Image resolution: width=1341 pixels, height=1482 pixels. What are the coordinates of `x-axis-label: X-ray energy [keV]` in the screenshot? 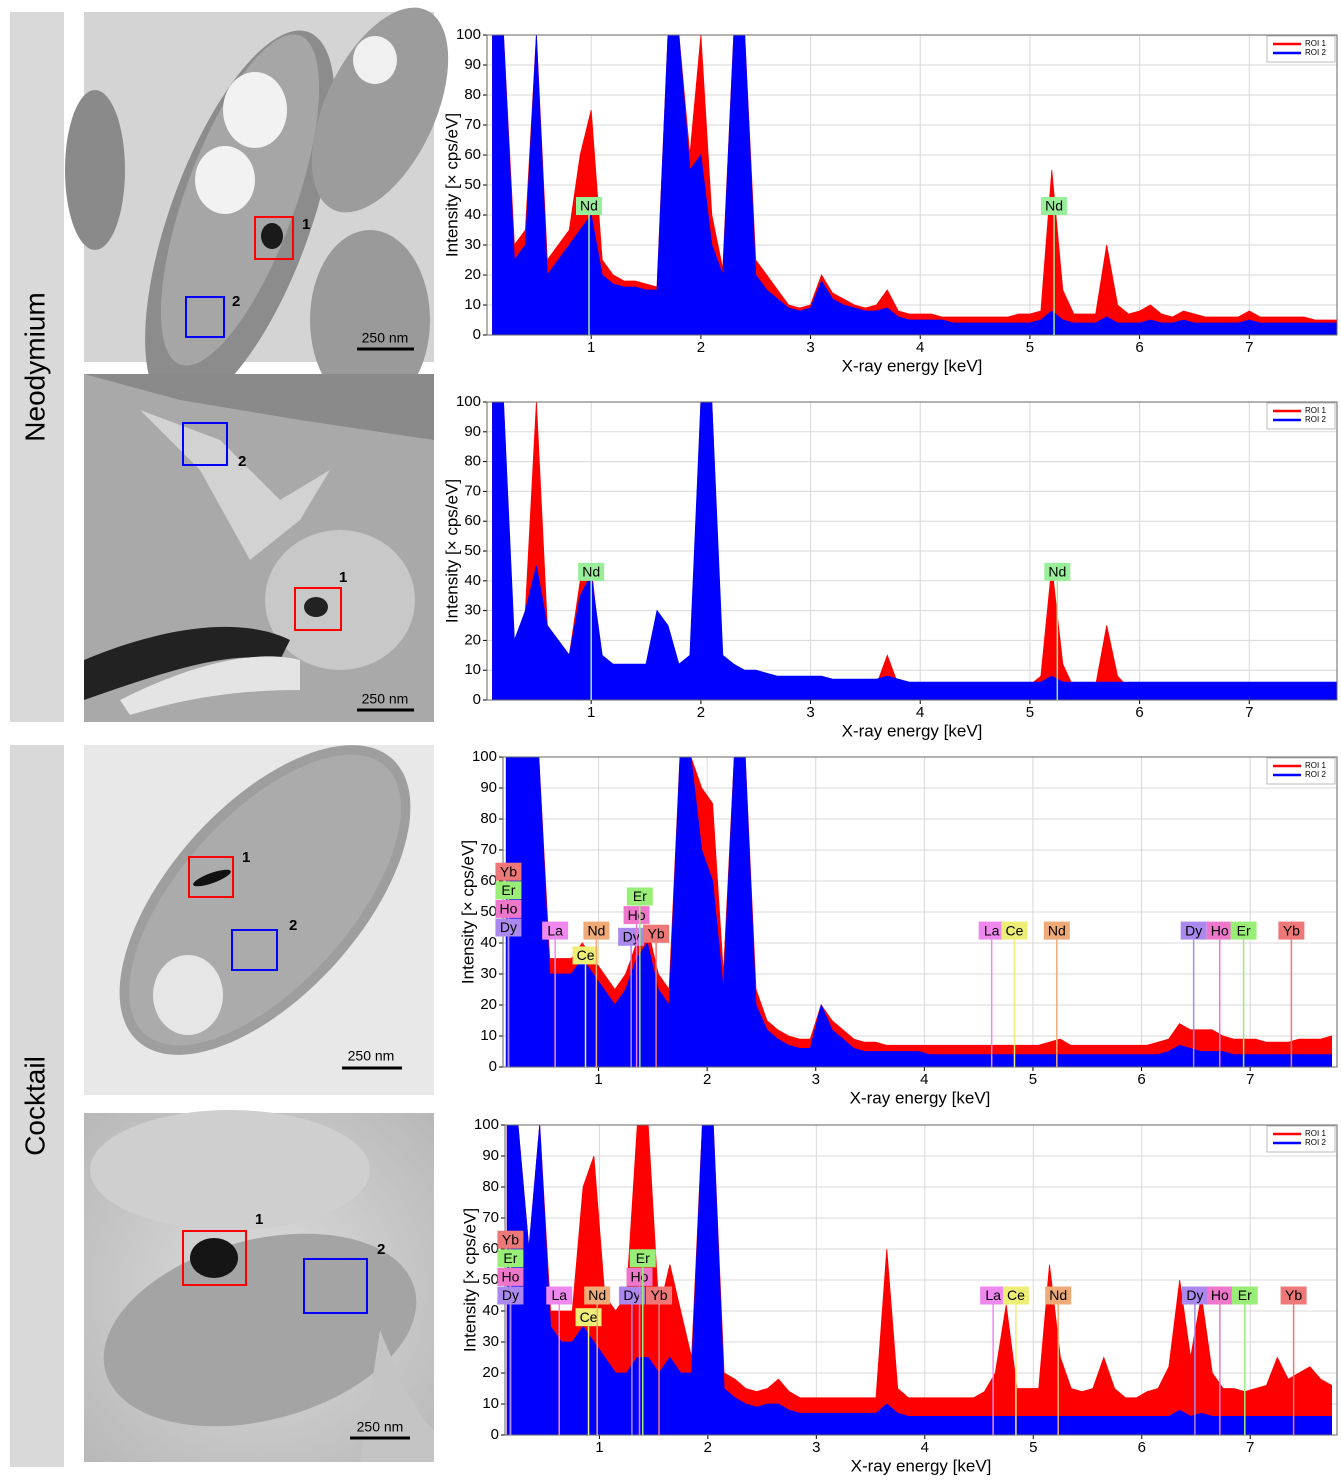 It's located at (912, 730).